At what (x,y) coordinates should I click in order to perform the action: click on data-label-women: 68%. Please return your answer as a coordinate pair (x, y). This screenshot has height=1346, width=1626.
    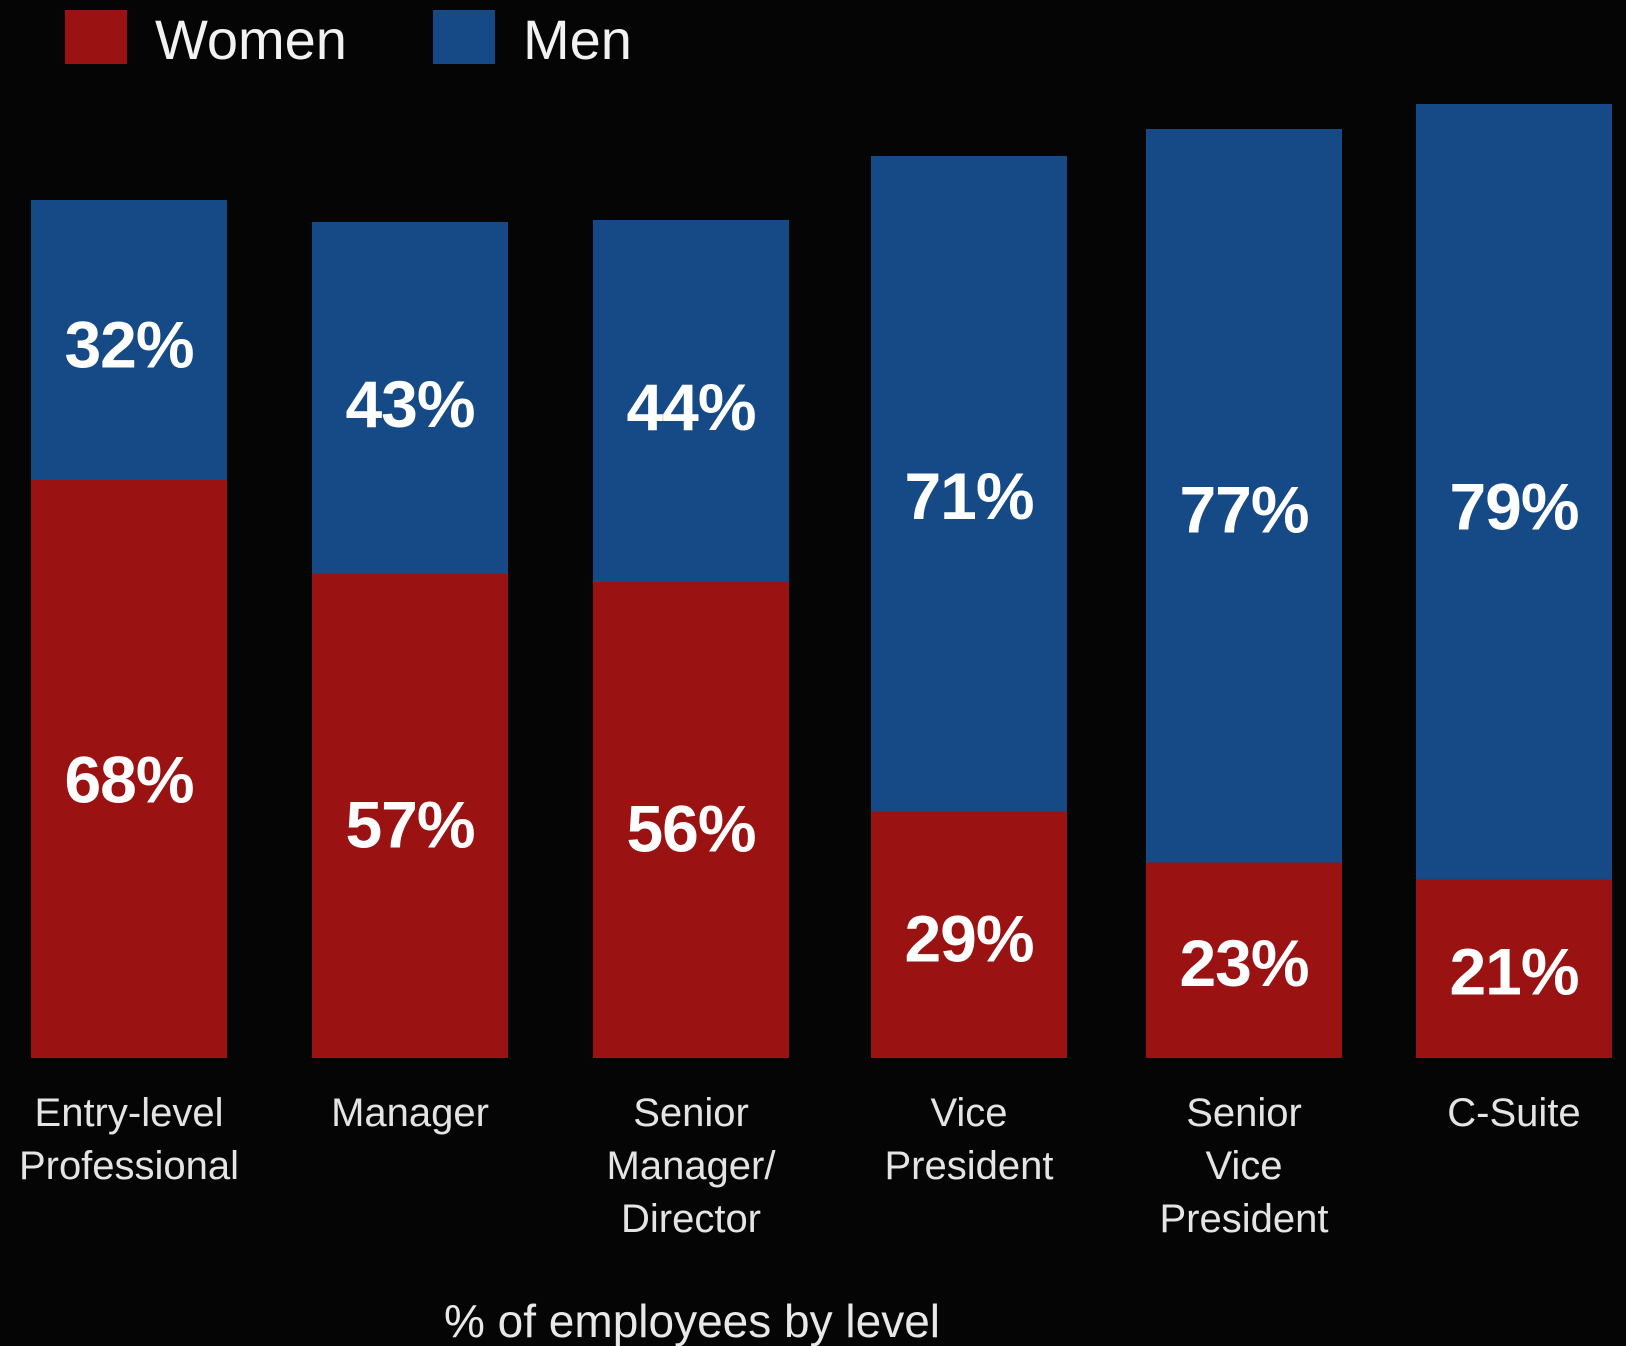
    Looking at the image, I should click on (128, 780).